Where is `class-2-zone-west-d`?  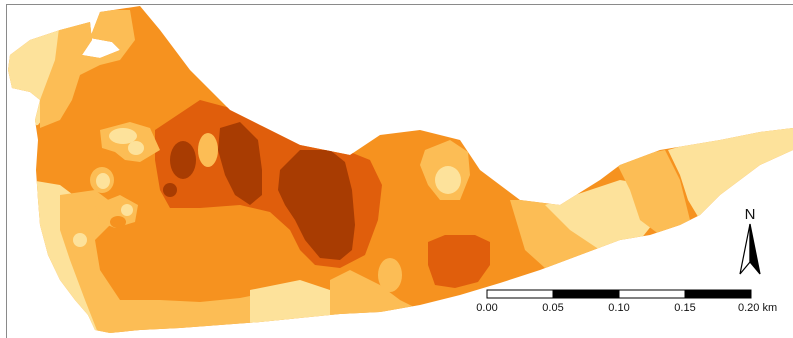
class-2-zone-west-d is located at coordinates (116, 211).